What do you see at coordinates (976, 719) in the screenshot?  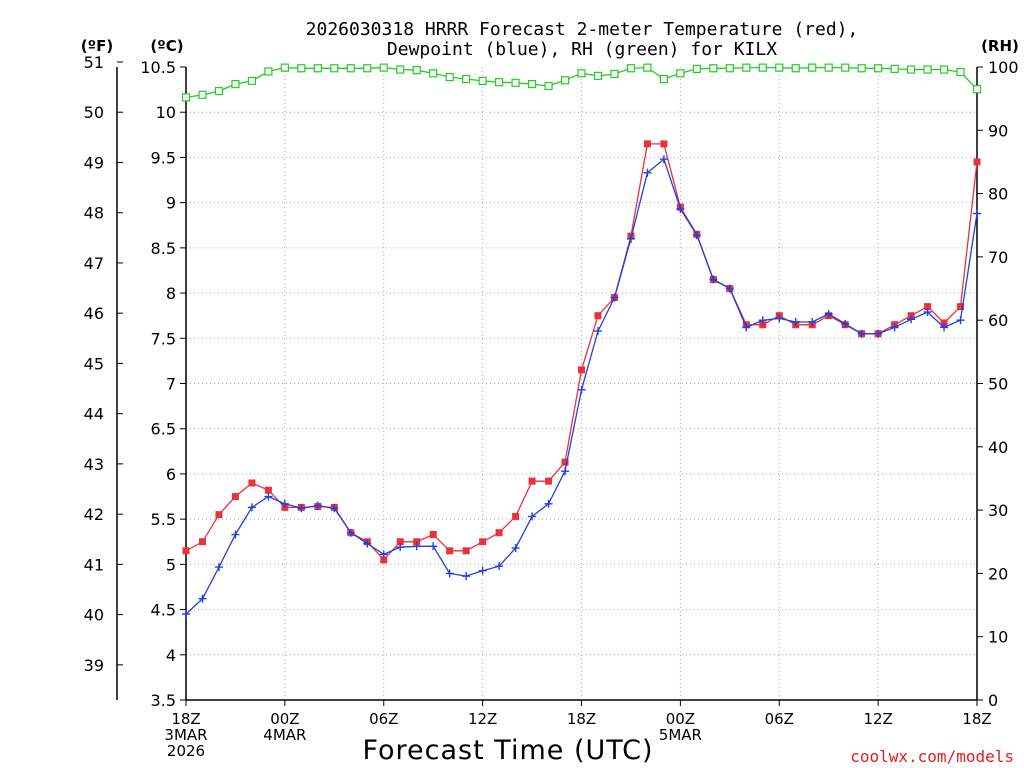 I see `time-tick-label-8-0: 18Z` at bounding box center [976, 719].